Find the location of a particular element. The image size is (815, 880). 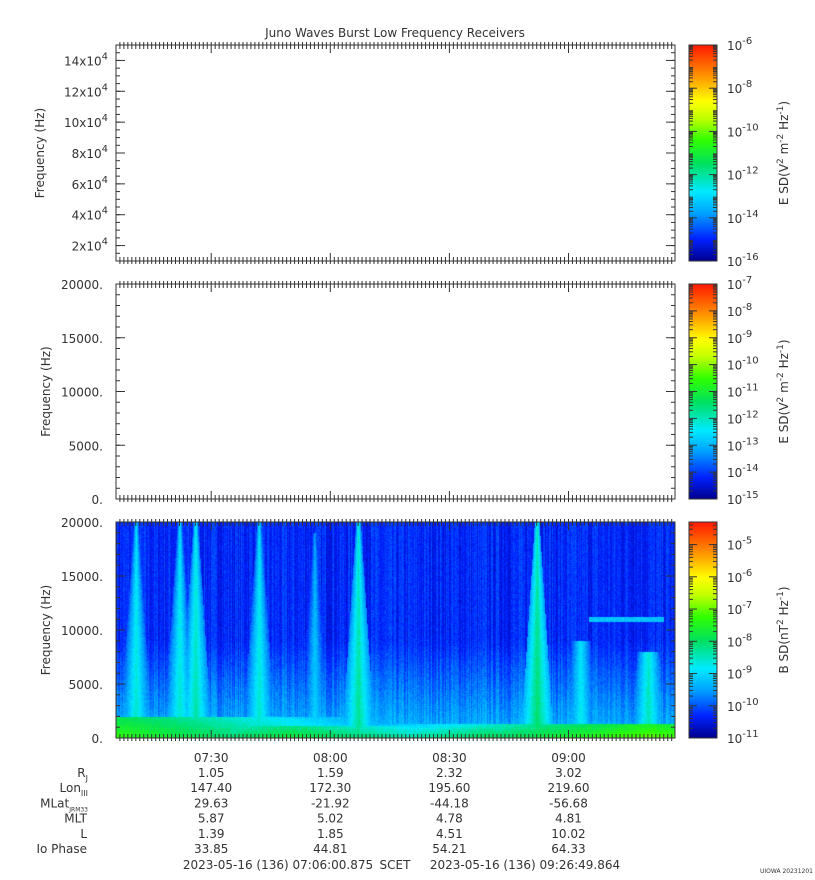

colorbar-label-exponent: -2 is located at coordinates (781, 138).